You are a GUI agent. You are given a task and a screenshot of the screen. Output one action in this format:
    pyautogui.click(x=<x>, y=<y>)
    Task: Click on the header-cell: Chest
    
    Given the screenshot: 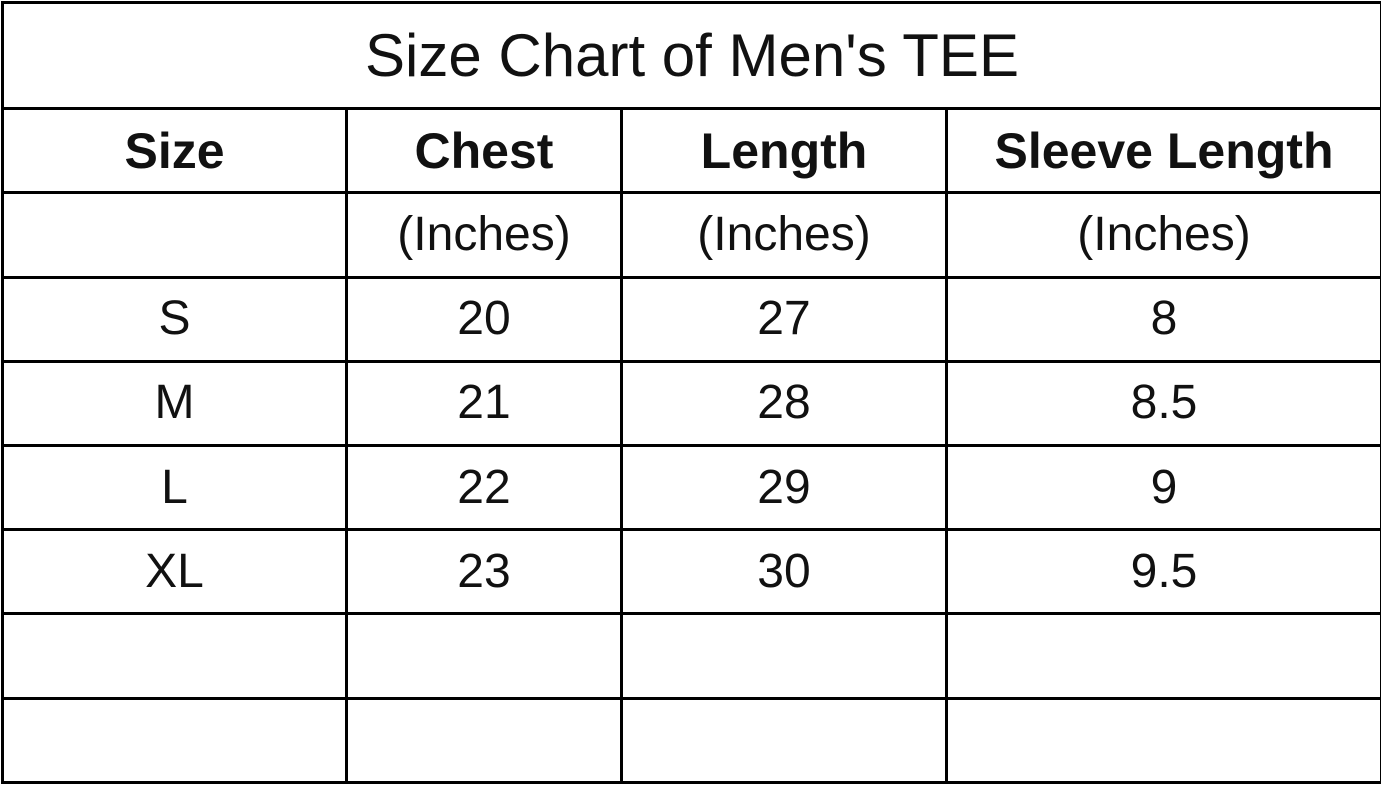 What is the action you would take?
    pyautogui.click(x=484, y=151)
    